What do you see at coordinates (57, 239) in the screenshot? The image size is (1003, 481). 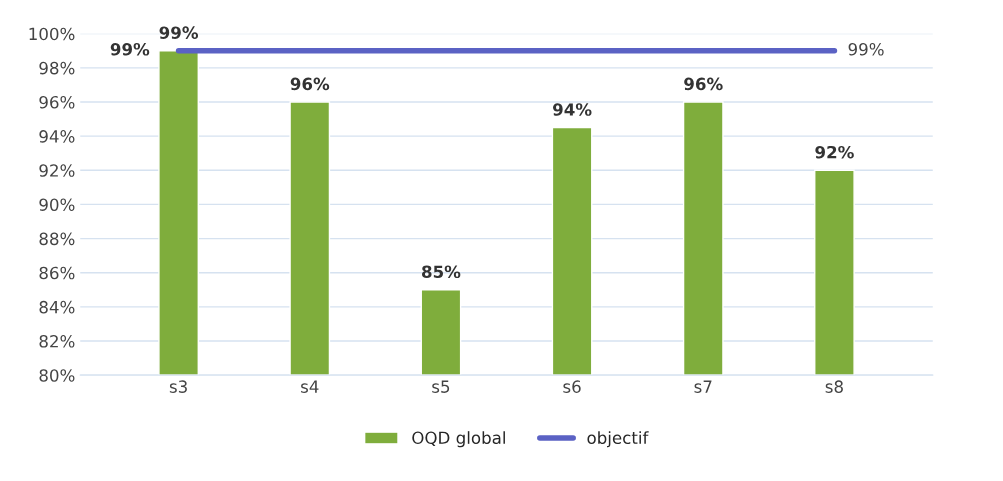 I see `y-tick-label: 88%` at bounding box center [57, 239].